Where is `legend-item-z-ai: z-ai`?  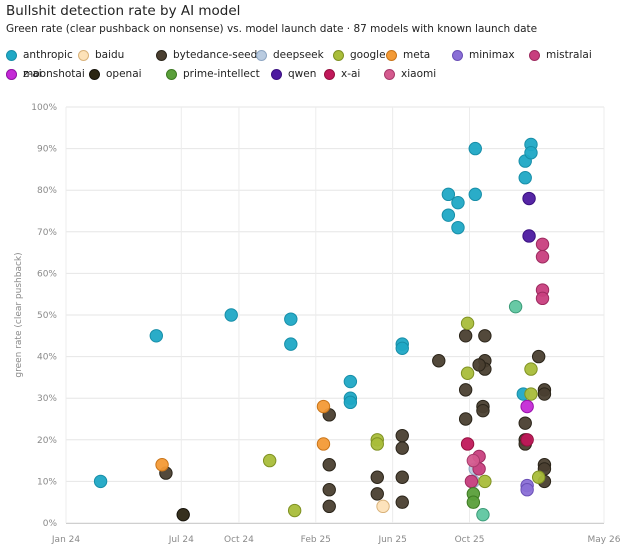
legend-item-z-ai: z-ai is located at coordinates (24, 74).